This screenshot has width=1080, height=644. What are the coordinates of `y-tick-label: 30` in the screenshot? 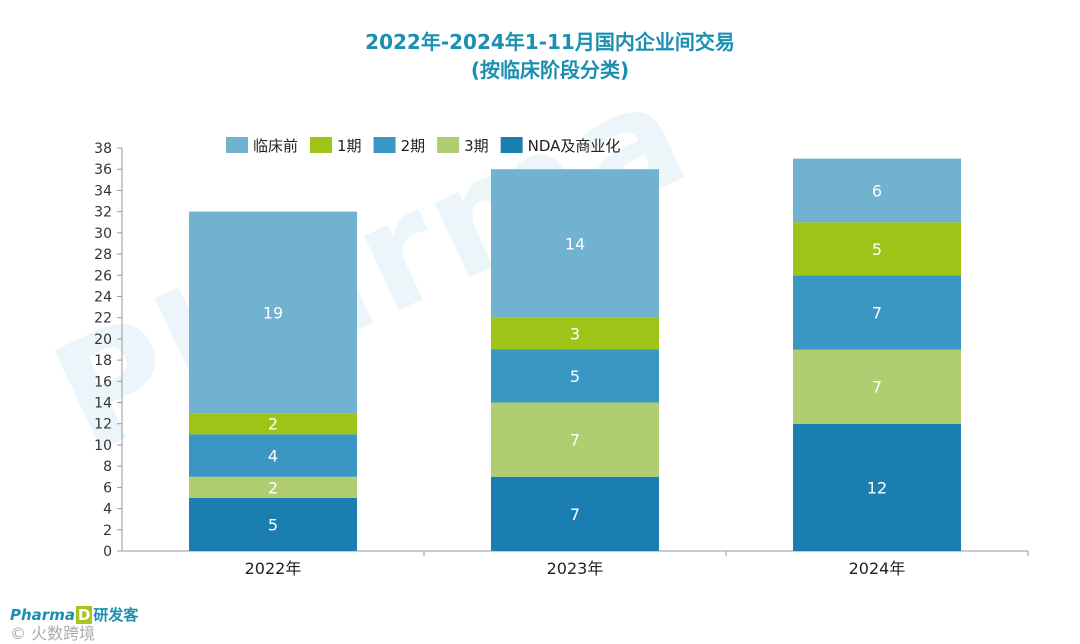 It's located at (103, 234).